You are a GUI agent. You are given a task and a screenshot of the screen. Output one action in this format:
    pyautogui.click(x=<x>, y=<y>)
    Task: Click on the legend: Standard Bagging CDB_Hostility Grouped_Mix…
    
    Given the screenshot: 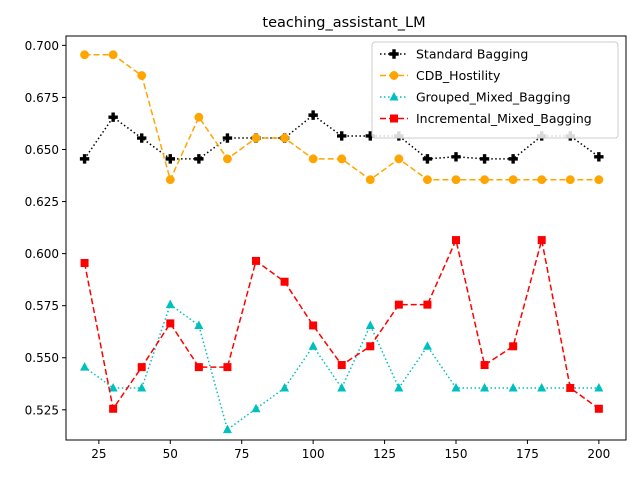 What is the action you would take?
    pyautogui.click(x=495, y=90)
    